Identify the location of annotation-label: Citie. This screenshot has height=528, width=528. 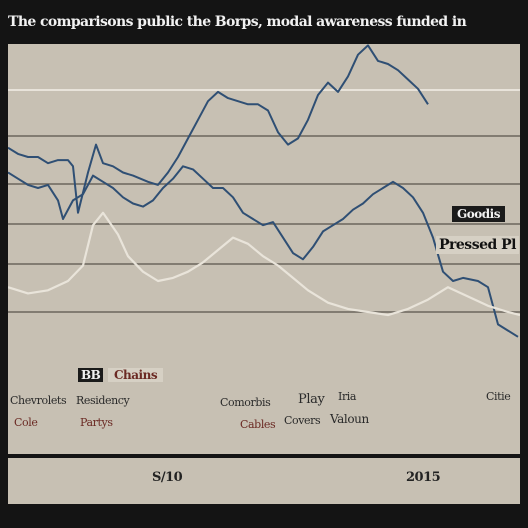
(498, 396).